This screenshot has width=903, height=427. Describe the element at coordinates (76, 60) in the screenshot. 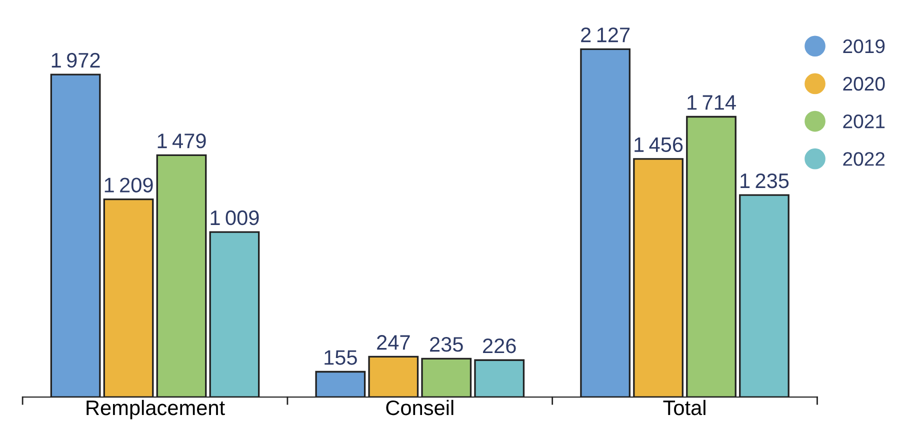

I see `data-label: 1 972` at that location.